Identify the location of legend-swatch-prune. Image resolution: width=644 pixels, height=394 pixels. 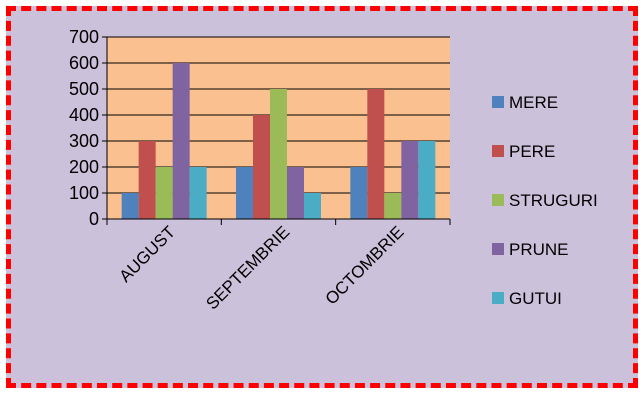
(498, 249).